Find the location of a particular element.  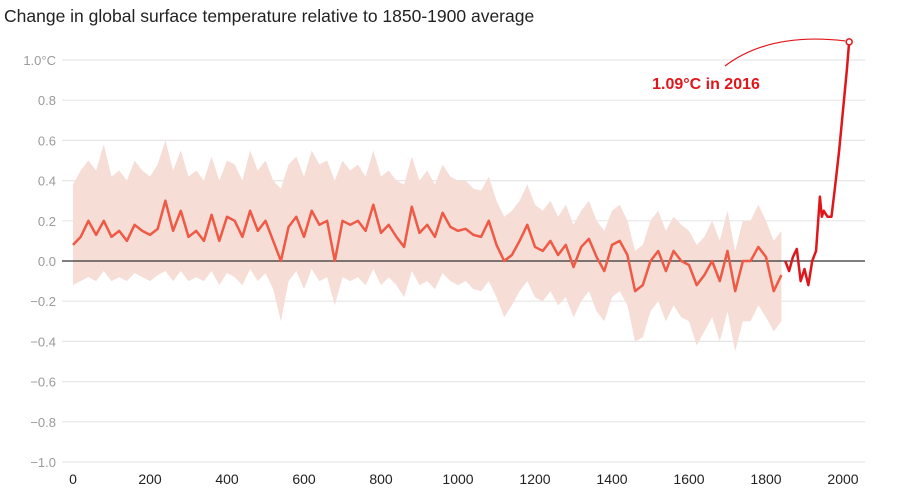

y-tick-label: −0.6 is located at coordinates (43, 382).